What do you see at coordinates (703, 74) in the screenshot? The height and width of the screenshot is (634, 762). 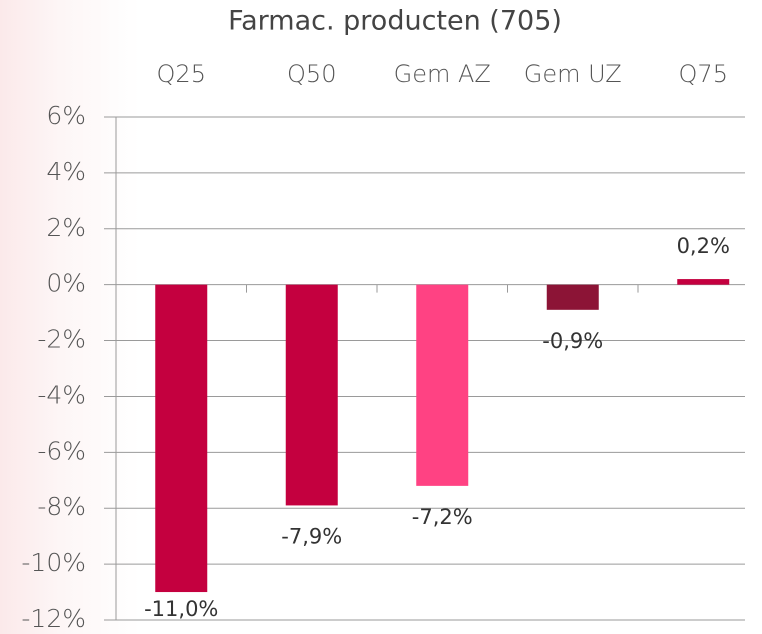 I see `category-label: Q75` at bounding box center [703, 74].